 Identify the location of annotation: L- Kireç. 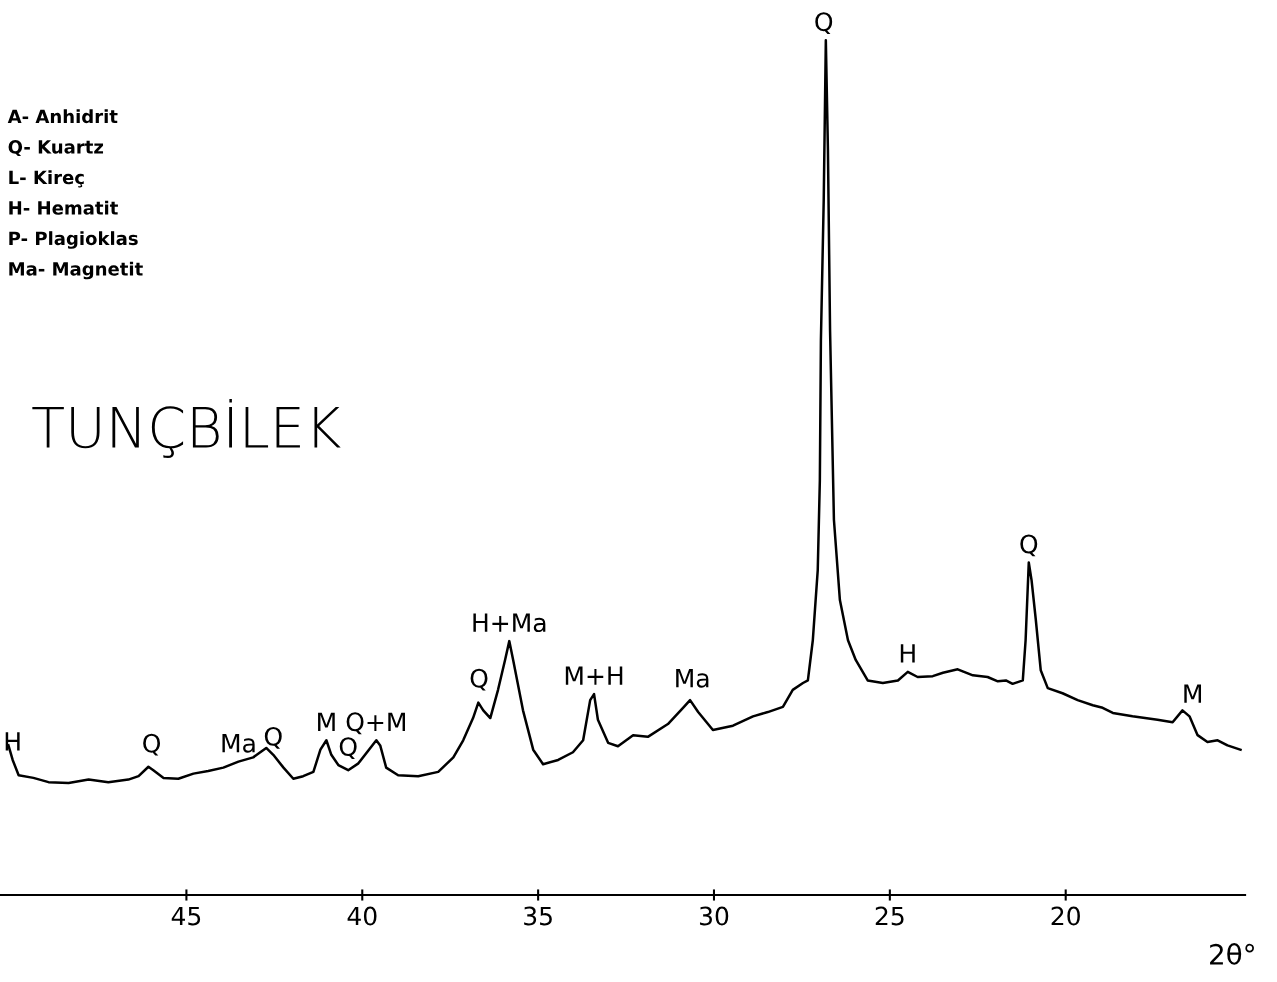
(46, 179).